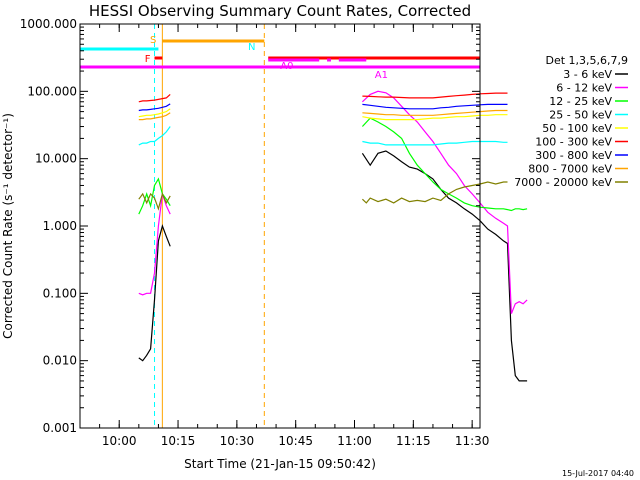 This screenshot has width=640, height=480. What do you see at coordinates (586, 60) in the screenshot?
I see `legend-title: Det 1,3,5,6,7,9` at bounding box center [586, 60].